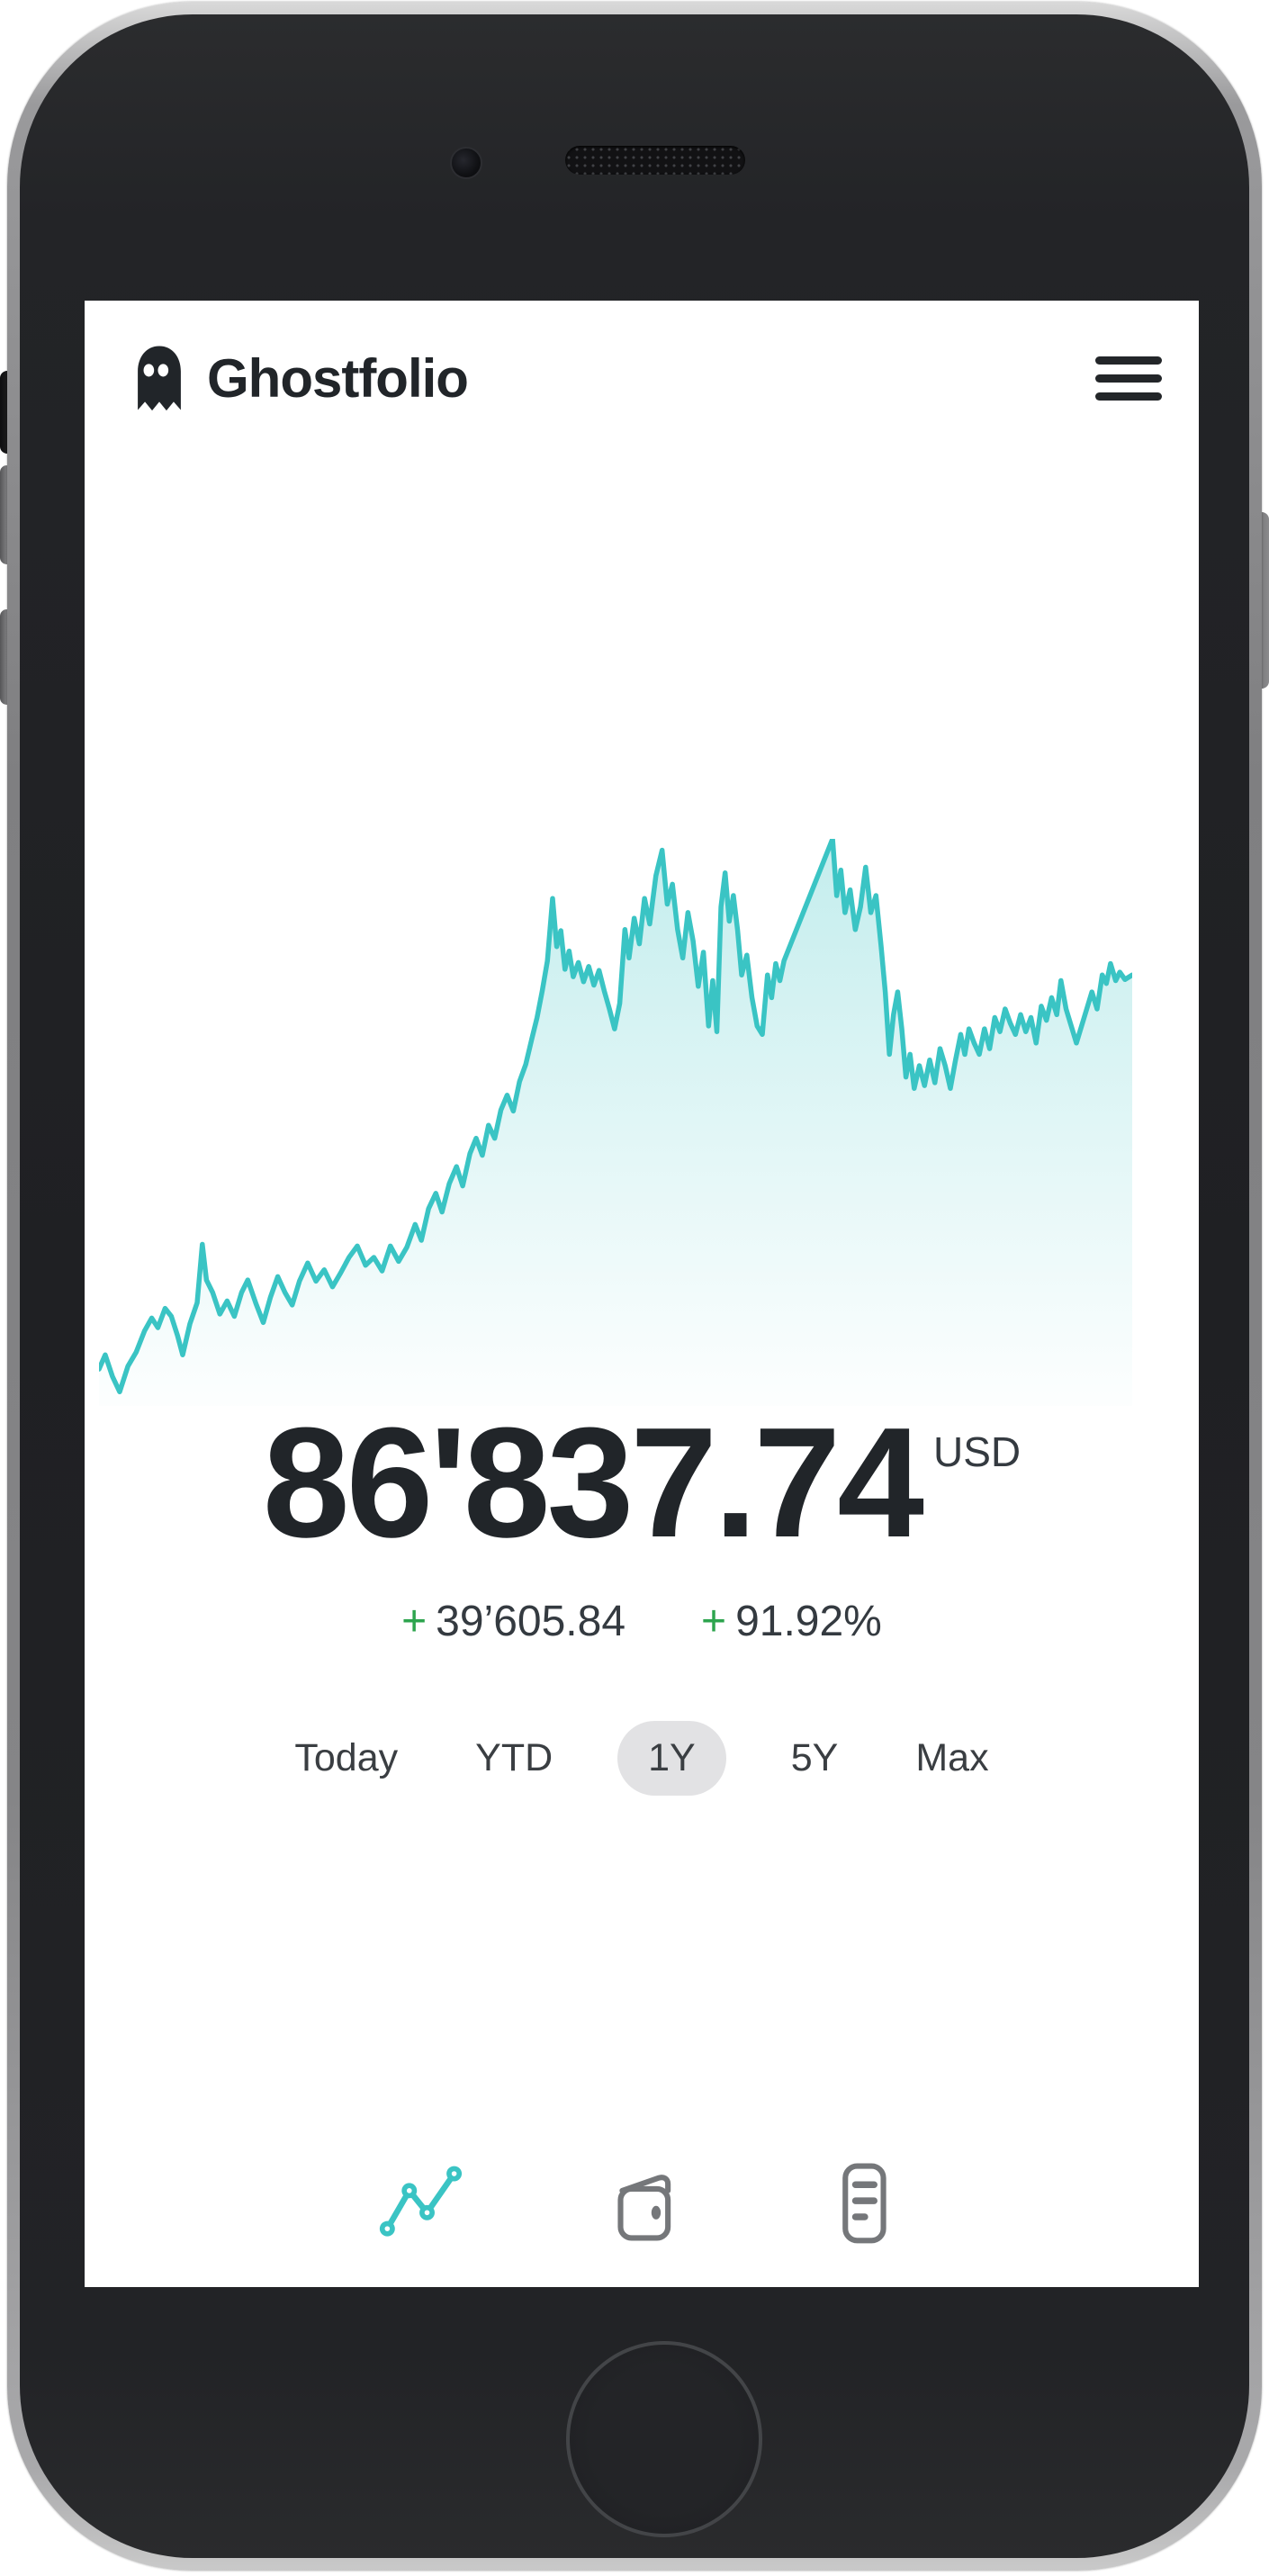  Describe the element at coordinates (159, 378) in the screenshot. I see `ghost-icon` at that location.